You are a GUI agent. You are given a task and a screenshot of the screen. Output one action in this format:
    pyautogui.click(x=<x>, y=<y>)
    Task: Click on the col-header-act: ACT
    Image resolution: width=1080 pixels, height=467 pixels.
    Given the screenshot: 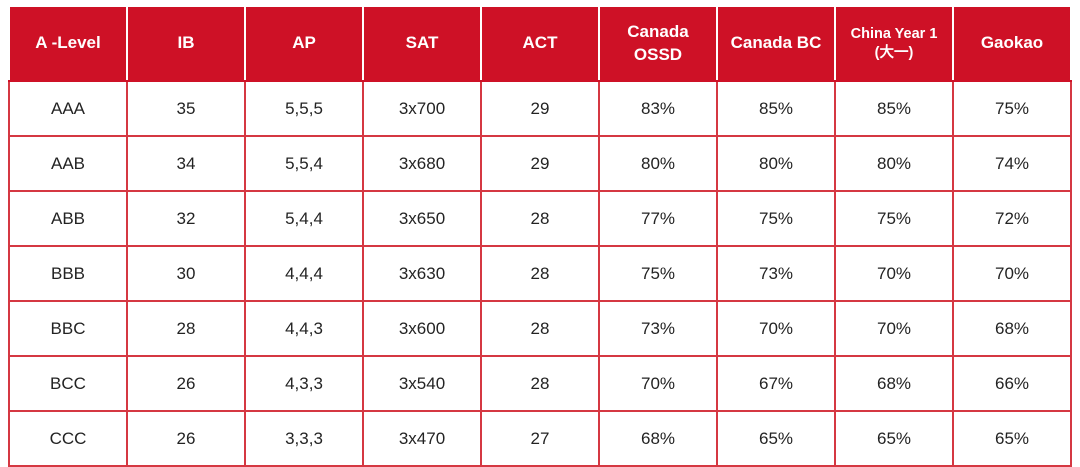 What is the action you would take?
    pyautogui.click(x=540, y=43)
    